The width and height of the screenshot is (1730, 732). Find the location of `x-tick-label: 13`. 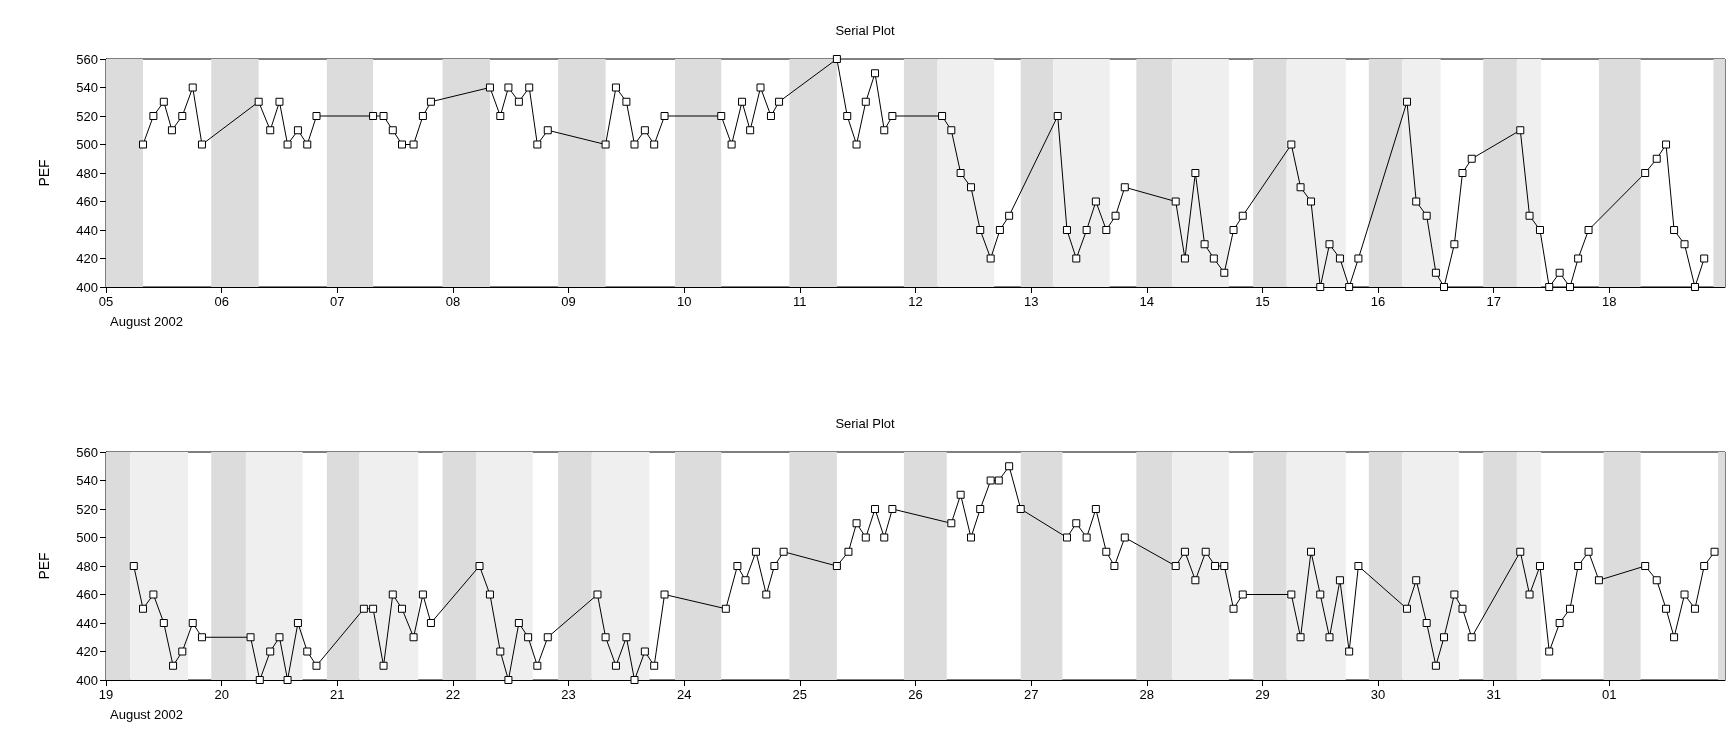

x-tick-label: 13 is located at coordinates (1031, 301).